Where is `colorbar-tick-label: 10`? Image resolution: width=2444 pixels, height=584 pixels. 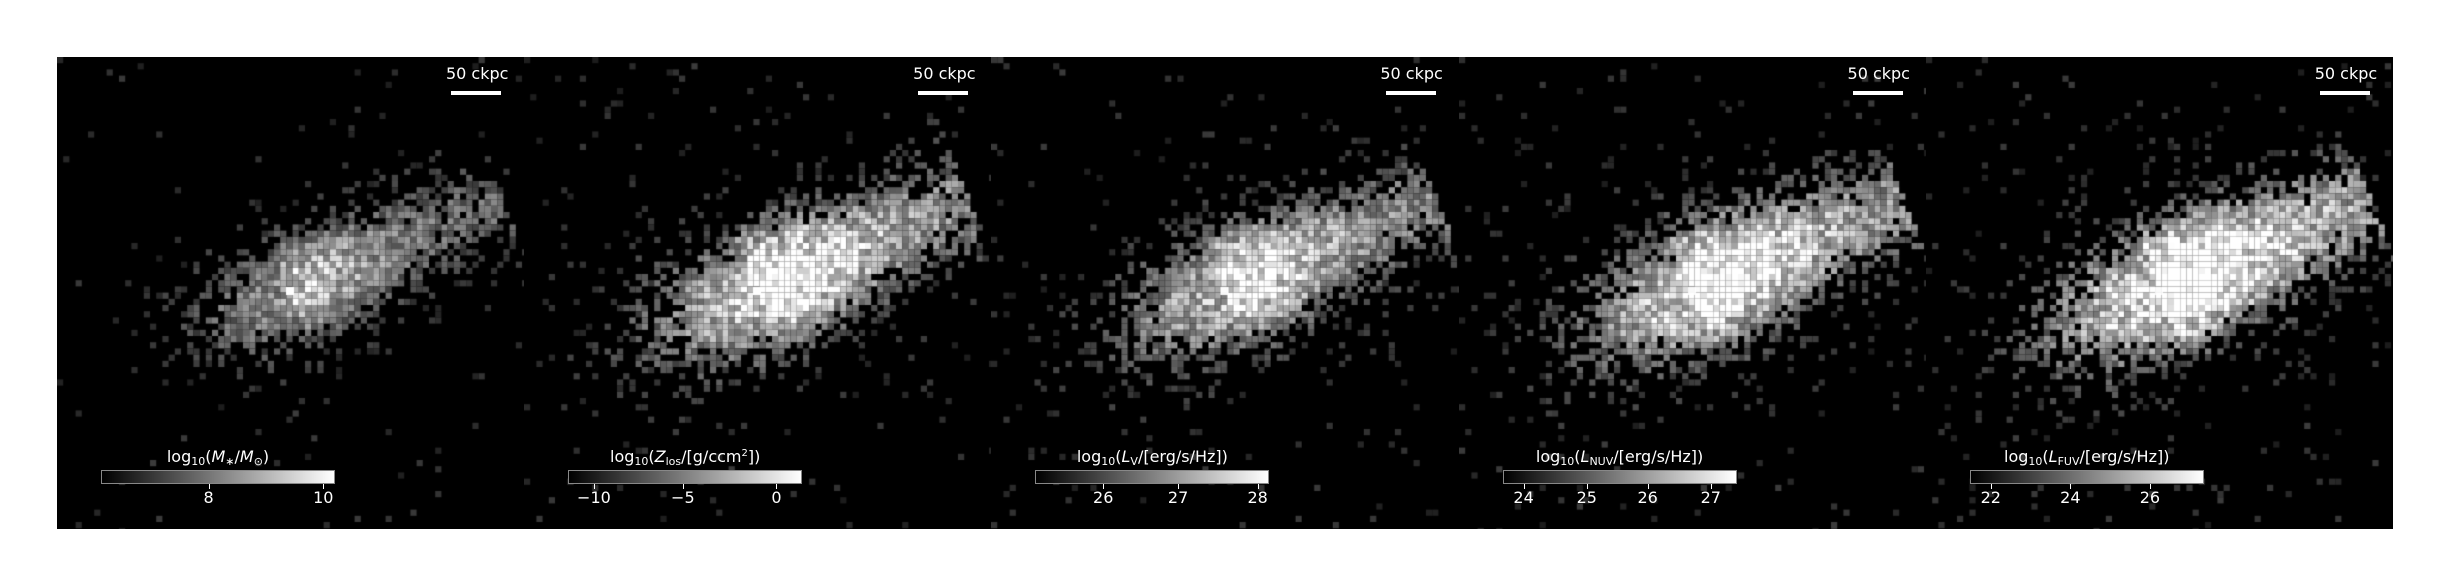
colorbar-tick-label: 10 is located at coordinates (323, 497).